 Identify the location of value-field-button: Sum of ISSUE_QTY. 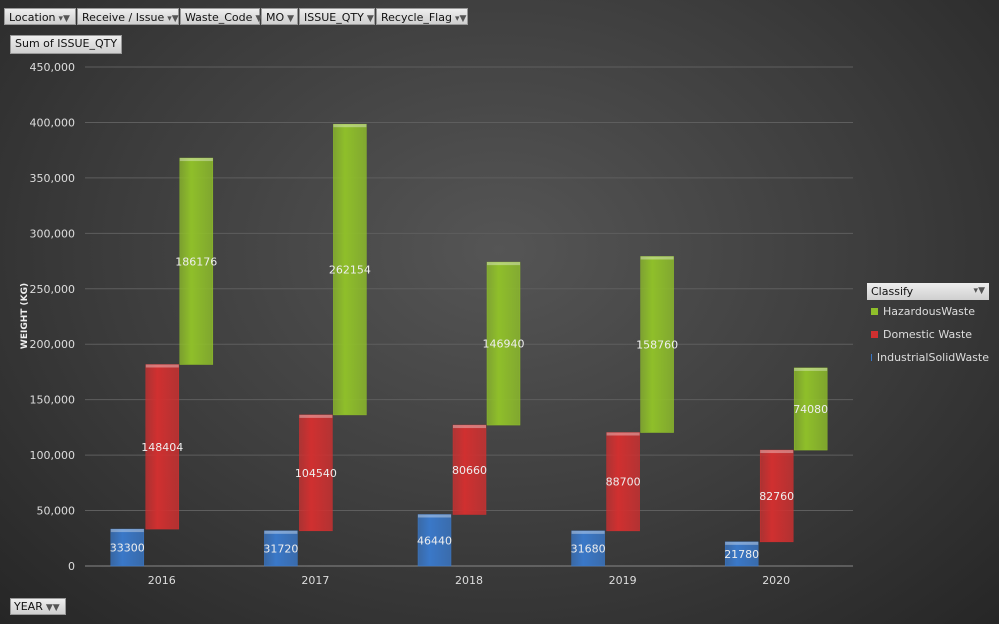
(66, 44).